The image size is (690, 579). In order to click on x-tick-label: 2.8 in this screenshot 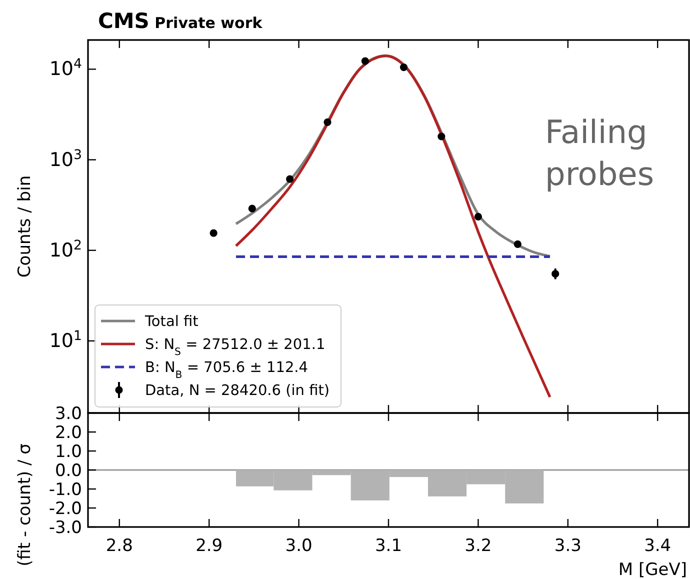, I will do `click(119, 546)`.